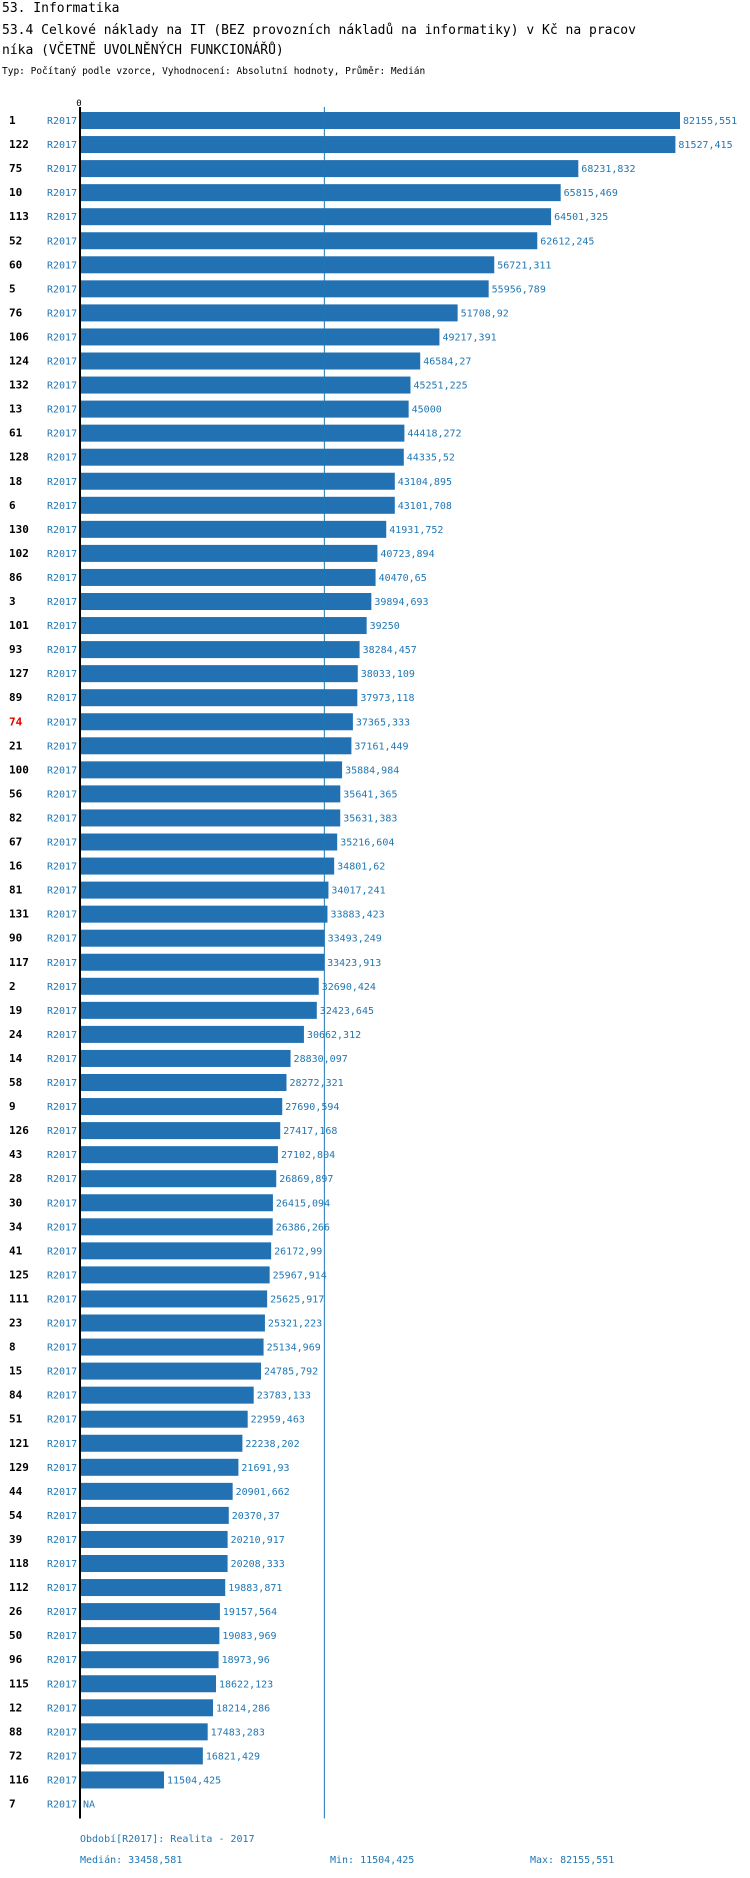  I want to click on row-id-label: 52, so click(15, 240).